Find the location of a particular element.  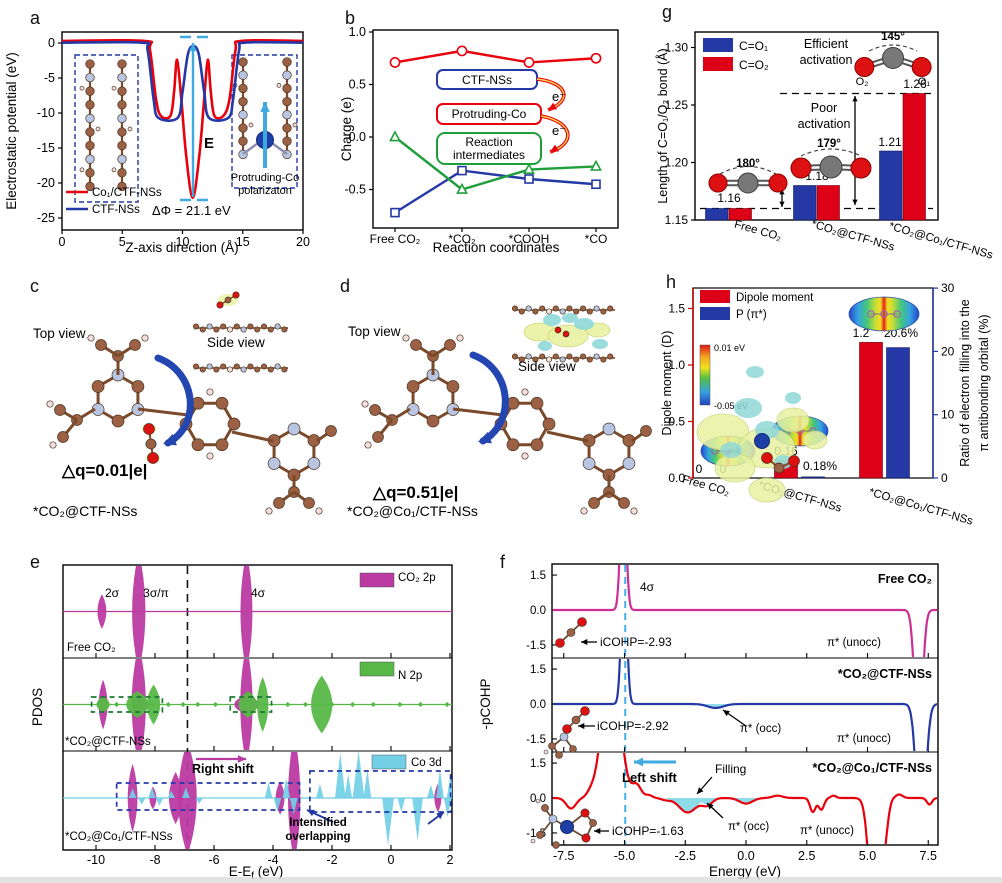

link-bond is located at coordinates (252, 436).